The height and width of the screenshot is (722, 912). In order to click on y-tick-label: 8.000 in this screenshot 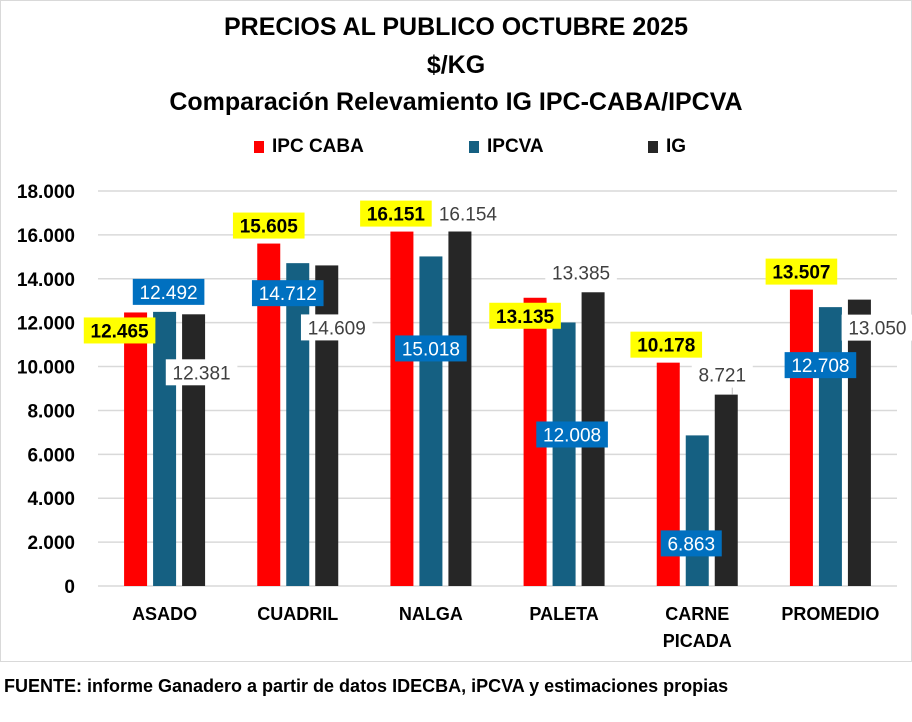, I will do `click(51, 411)`.